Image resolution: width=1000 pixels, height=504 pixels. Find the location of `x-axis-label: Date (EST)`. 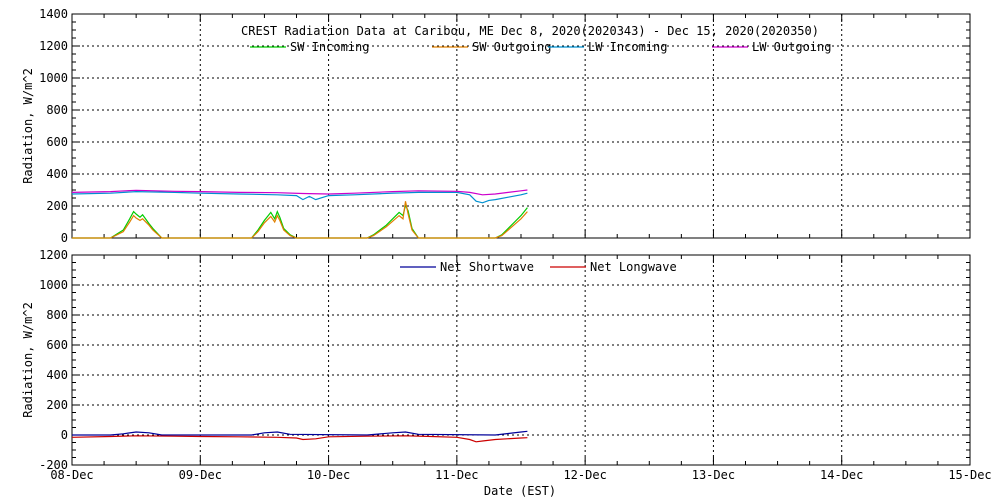

x-axis-label: Date (EST) is located at coordinates (520, 491).